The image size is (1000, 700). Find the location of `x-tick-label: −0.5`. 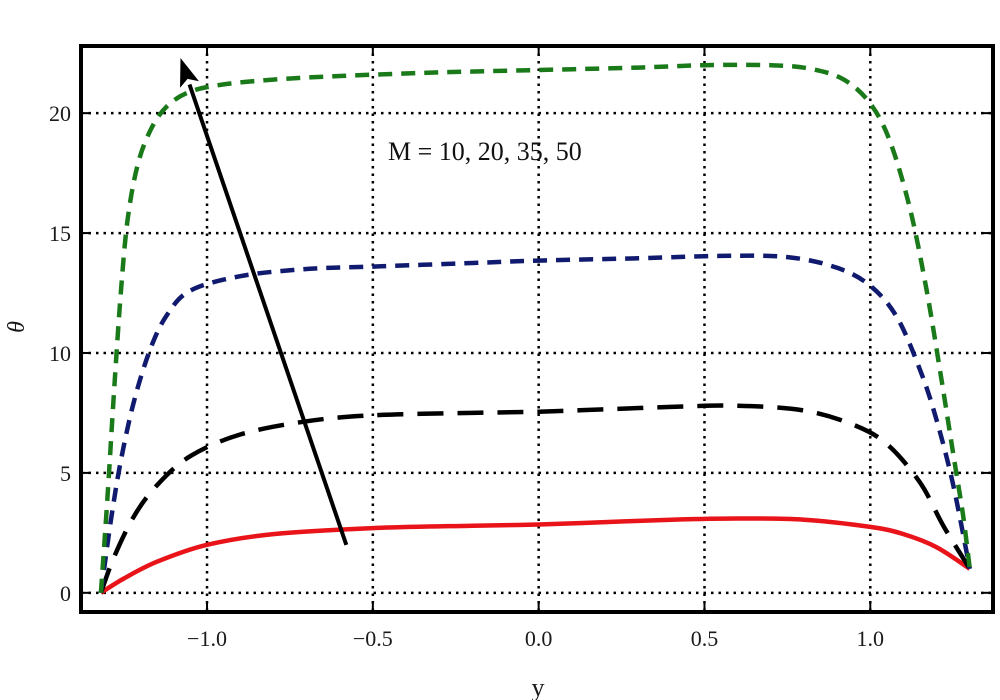

x-tick-label: −0.5 is located at coordinates (373, 638).